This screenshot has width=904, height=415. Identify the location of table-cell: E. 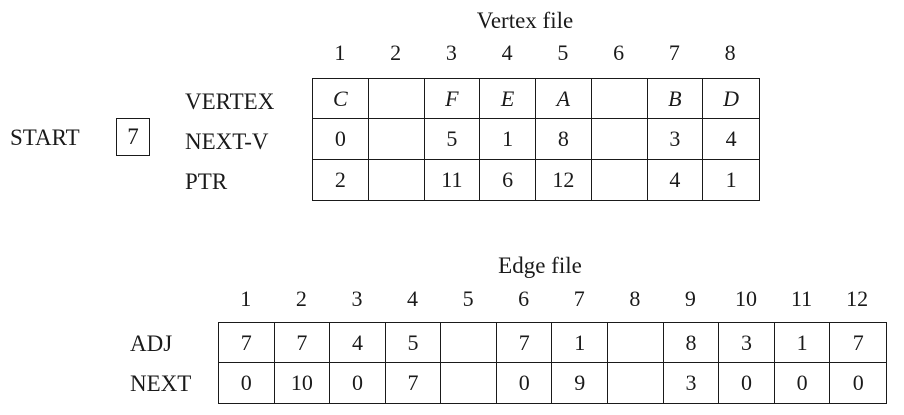
(508, 99).